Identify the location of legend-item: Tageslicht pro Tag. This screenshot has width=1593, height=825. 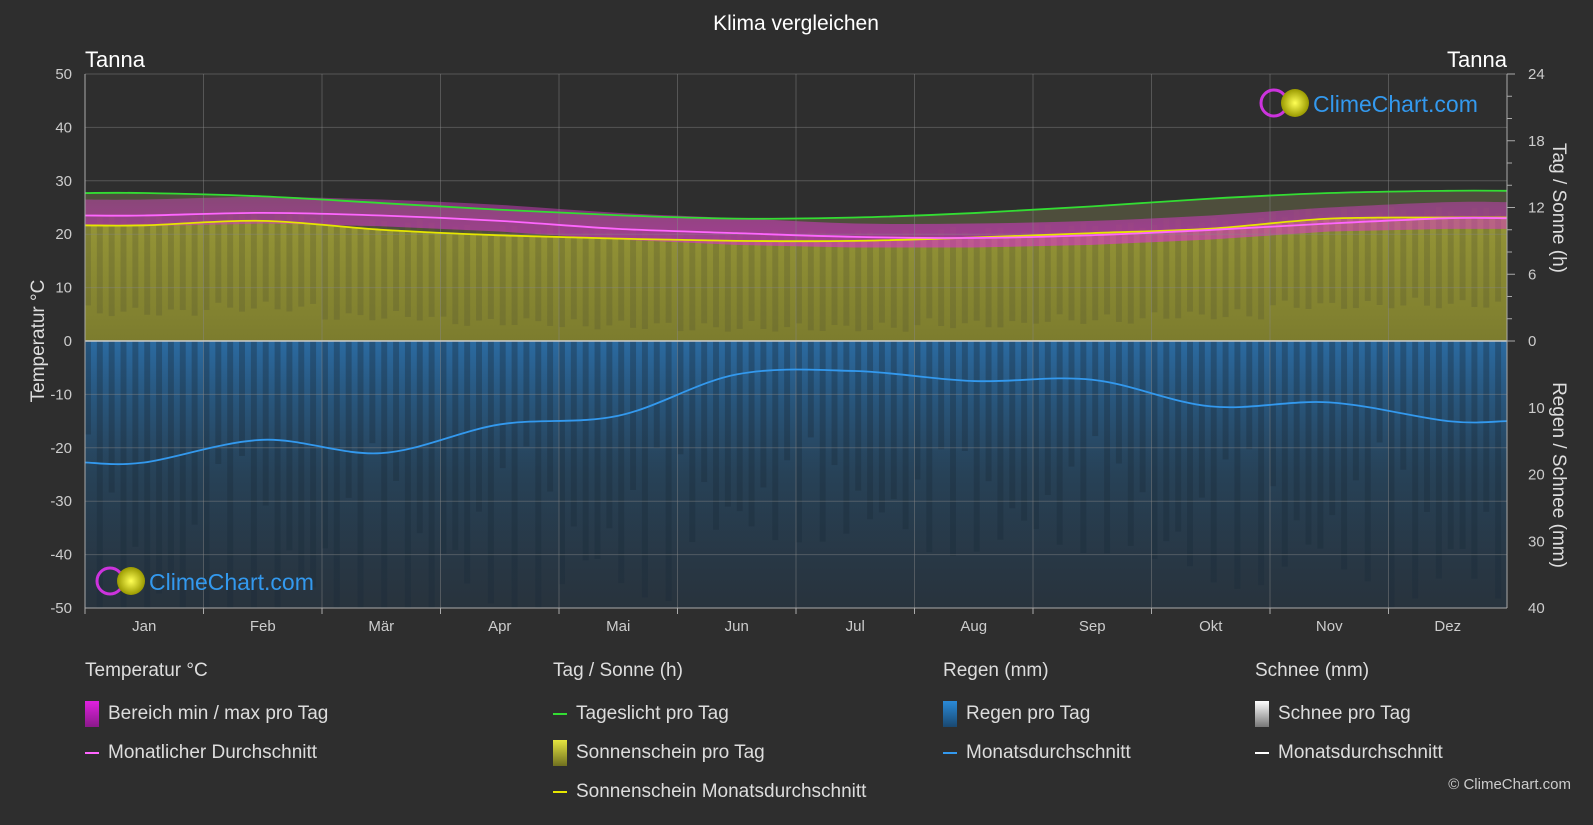
(709, 713).